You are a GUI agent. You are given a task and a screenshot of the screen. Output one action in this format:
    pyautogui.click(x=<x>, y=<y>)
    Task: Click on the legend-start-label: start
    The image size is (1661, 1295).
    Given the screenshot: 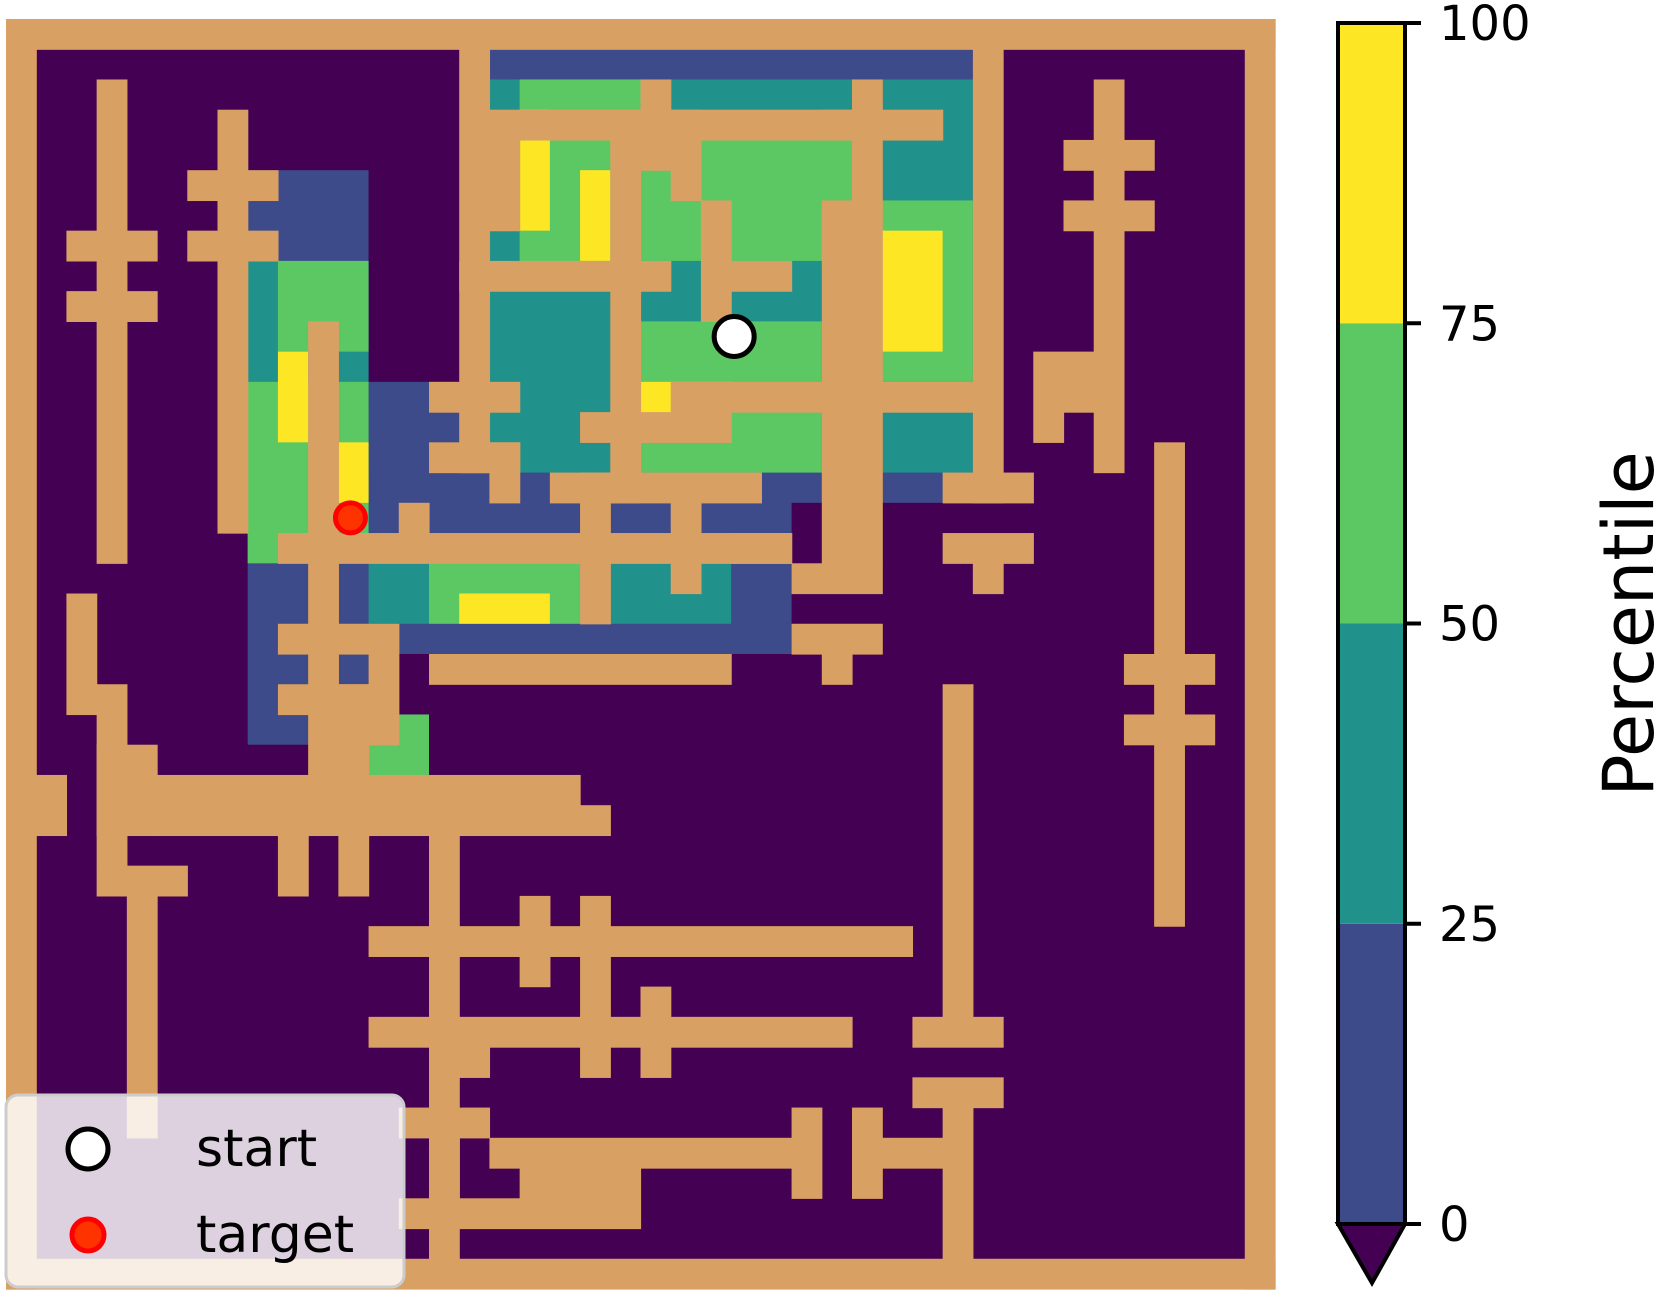 What is the action you would take?
    pyautogui.click(x=256, y=1149)
    